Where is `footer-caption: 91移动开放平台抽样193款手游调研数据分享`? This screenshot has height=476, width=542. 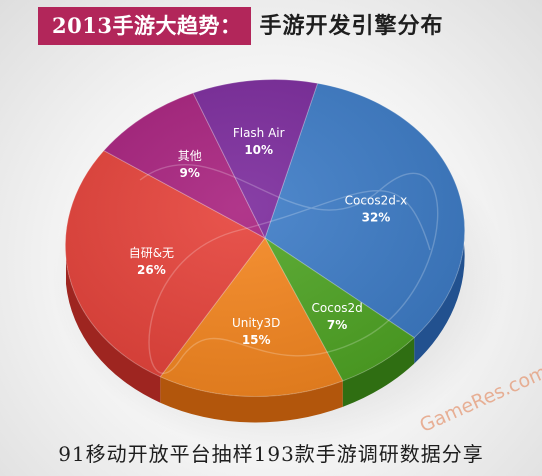 footer-caption: 91移动开放平台抽样193款手游调研数据分享 is located at coordinates (271, 454).